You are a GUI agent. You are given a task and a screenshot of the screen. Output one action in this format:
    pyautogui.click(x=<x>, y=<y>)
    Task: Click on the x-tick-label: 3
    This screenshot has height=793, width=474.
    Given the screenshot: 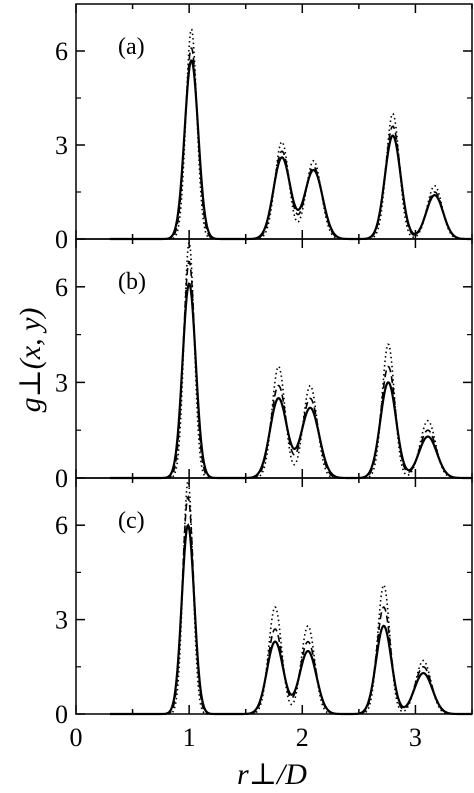 What is the action you would take?
    pyautogui.click(x=415, y=737)
    